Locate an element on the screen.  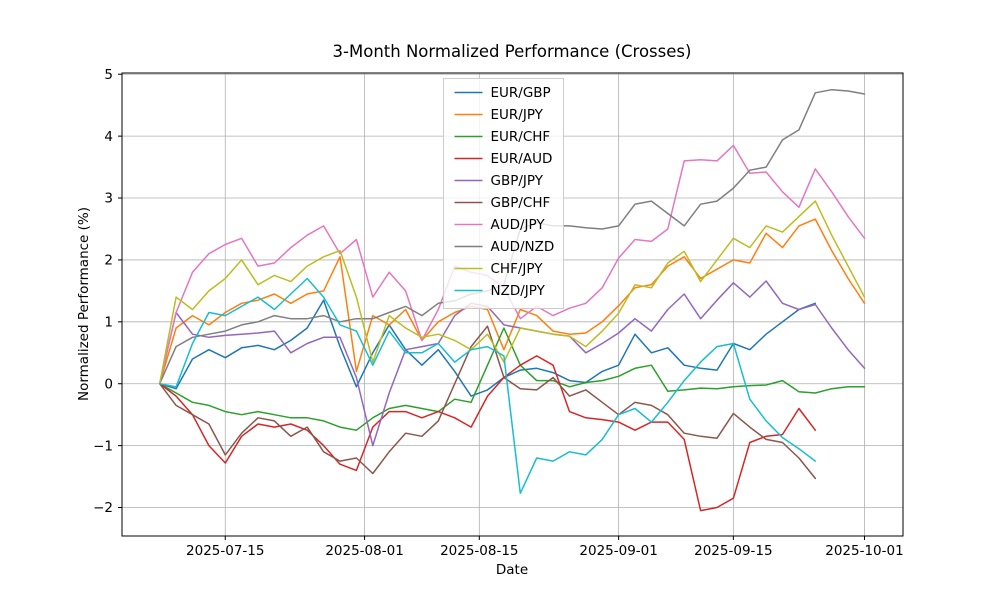
chart-title: 3-Month Normalized Performance (Crosses) is located at coordinates (512, 51).